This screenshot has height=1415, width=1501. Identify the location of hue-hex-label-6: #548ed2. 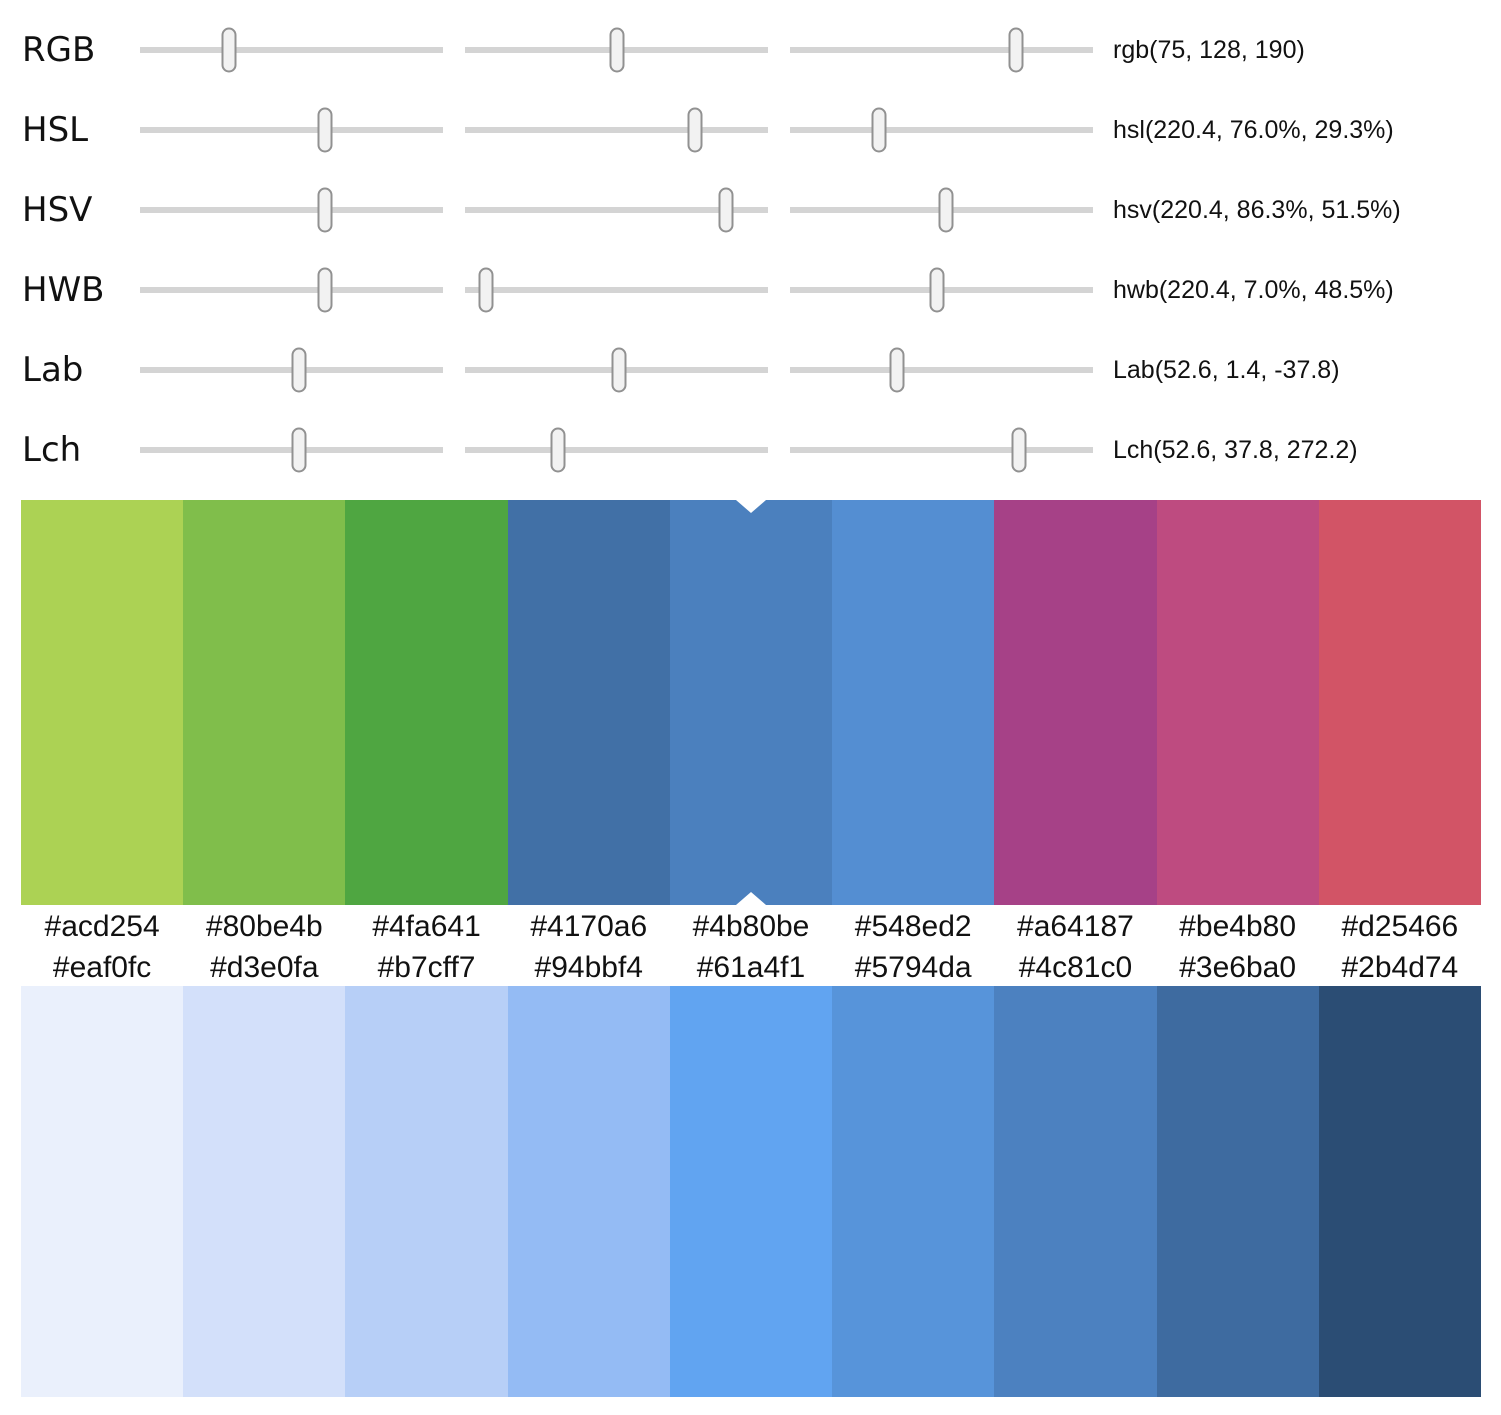
(913, 926).